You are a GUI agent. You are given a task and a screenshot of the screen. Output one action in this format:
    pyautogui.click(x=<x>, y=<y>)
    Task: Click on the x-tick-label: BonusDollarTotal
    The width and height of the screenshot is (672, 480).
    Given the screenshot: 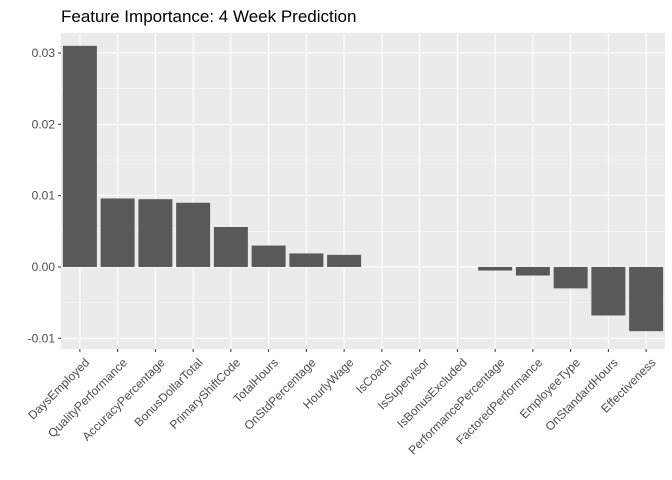 What is the action you would take?
    pyautogui.click(x=168, y=392)
    